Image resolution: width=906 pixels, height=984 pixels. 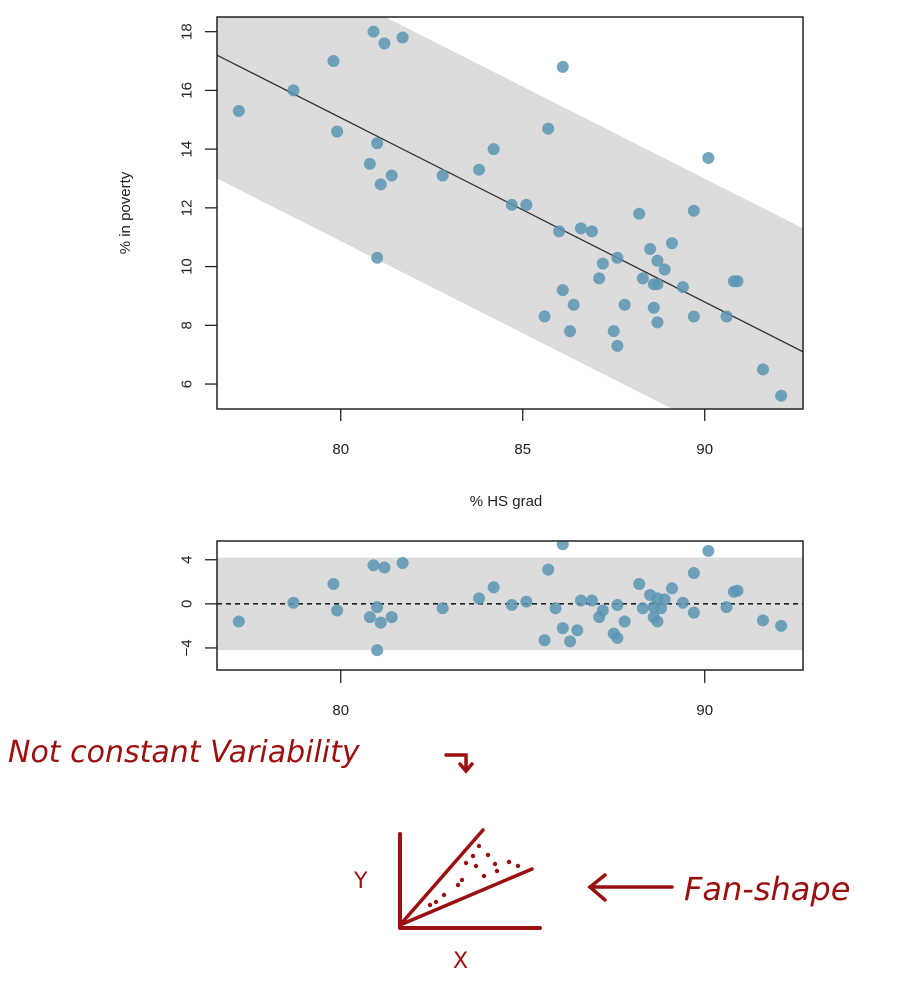 What do you see at coordinates (360, 881) in the screenshot?
I see `sketch-y-label: Y` at bounding box center [360, 881].